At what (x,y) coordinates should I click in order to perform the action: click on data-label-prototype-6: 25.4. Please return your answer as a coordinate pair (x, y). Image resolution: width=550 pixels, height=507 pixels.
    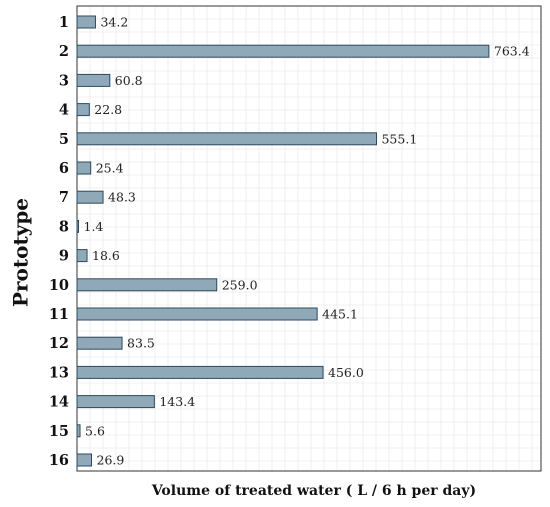
    Looking at the image, I should click on (110, 168).